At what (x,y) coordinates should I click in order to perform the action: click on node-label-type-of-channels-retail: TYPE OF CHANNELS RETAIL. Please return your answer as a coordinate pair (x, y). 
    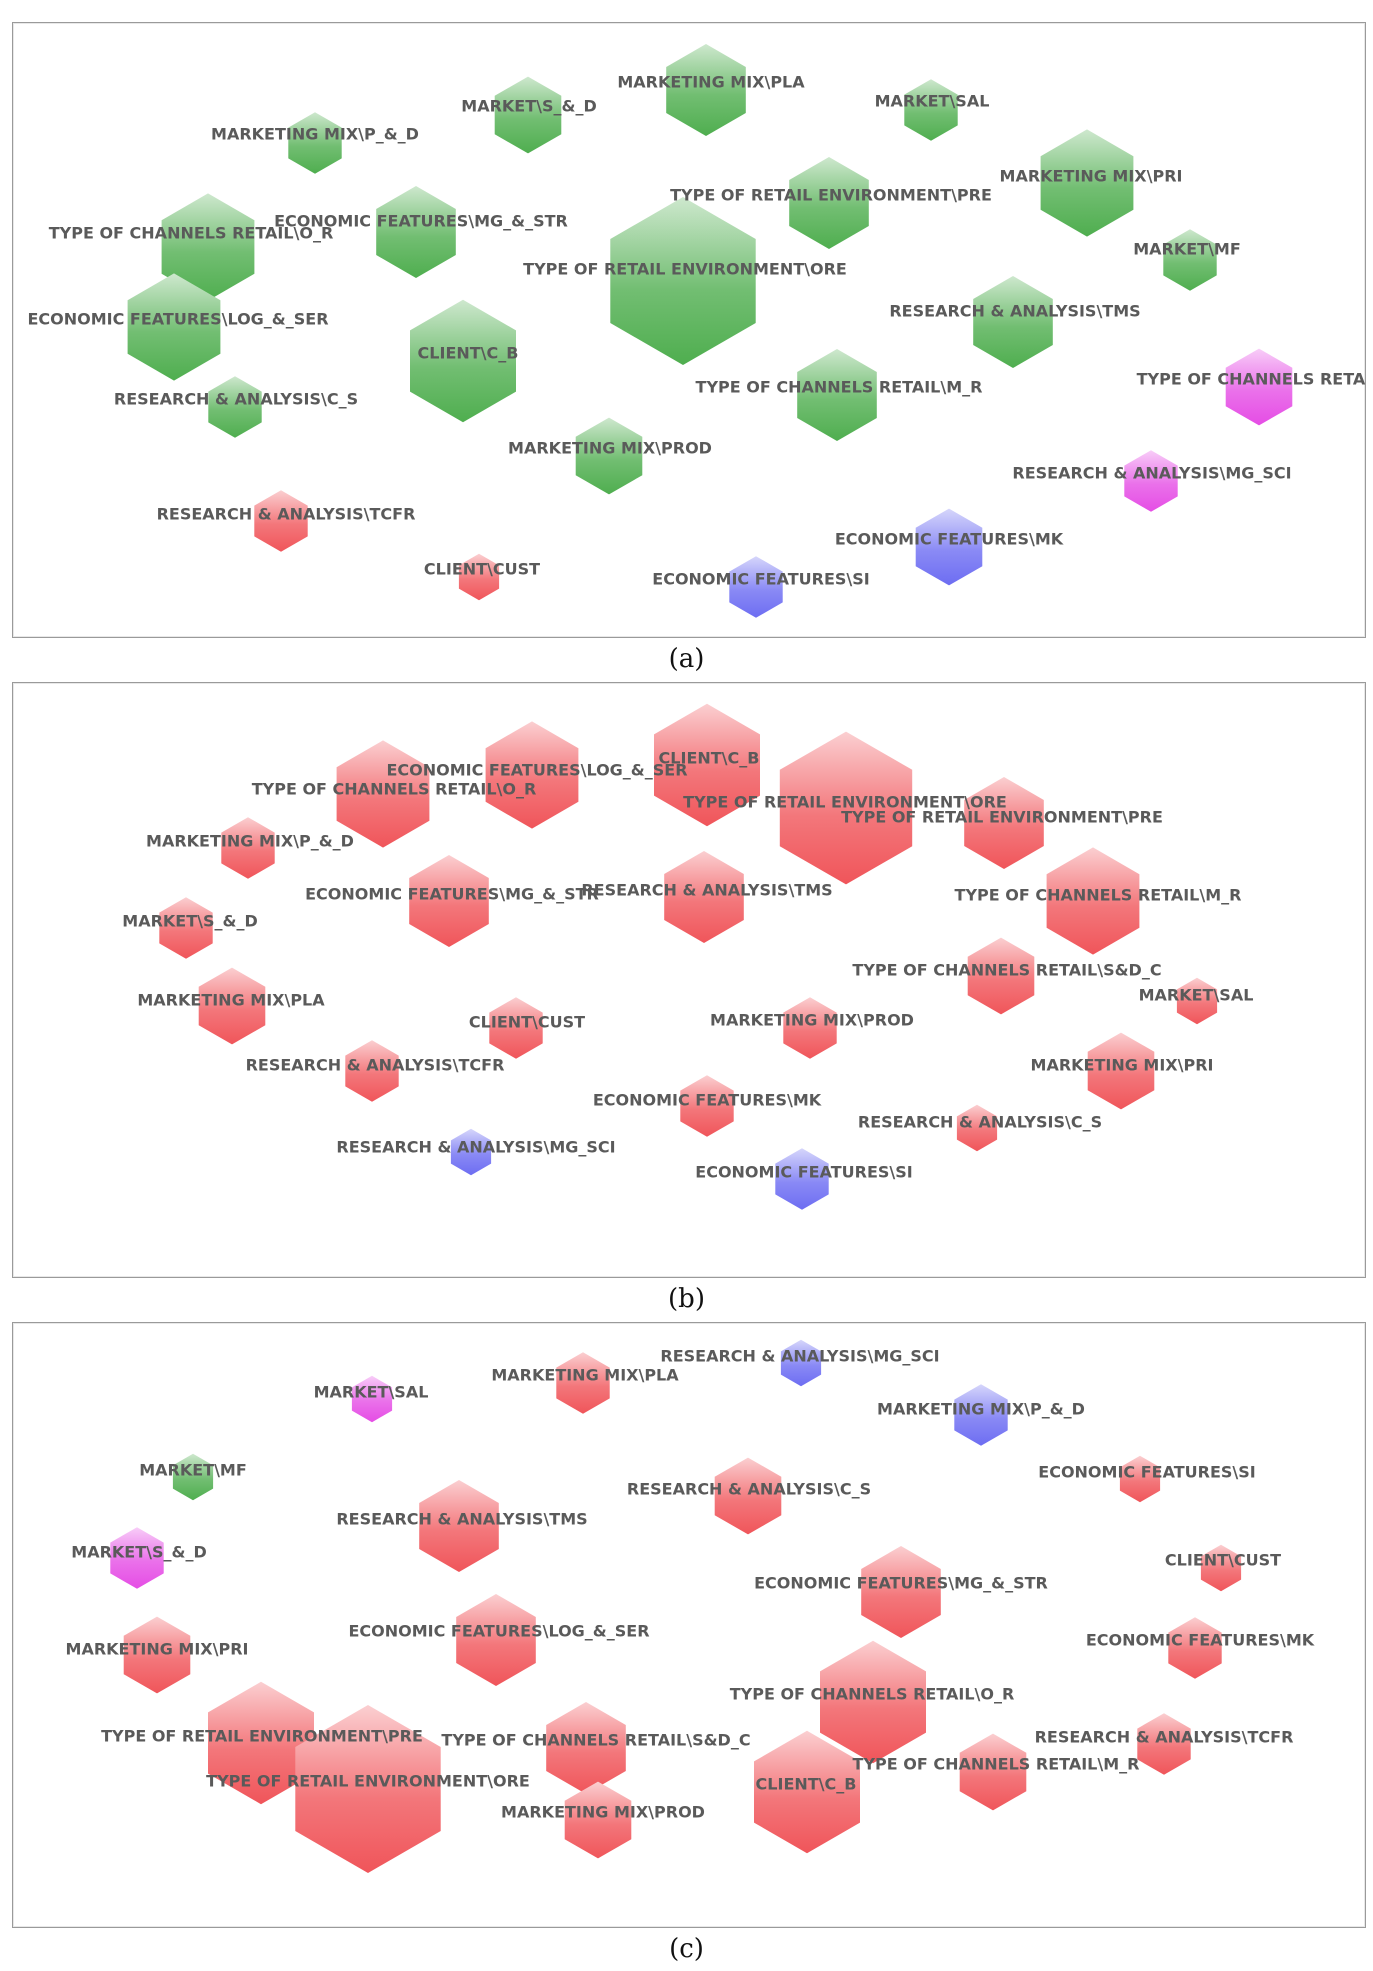
    Looking at the image, I should click on (1251, 379).